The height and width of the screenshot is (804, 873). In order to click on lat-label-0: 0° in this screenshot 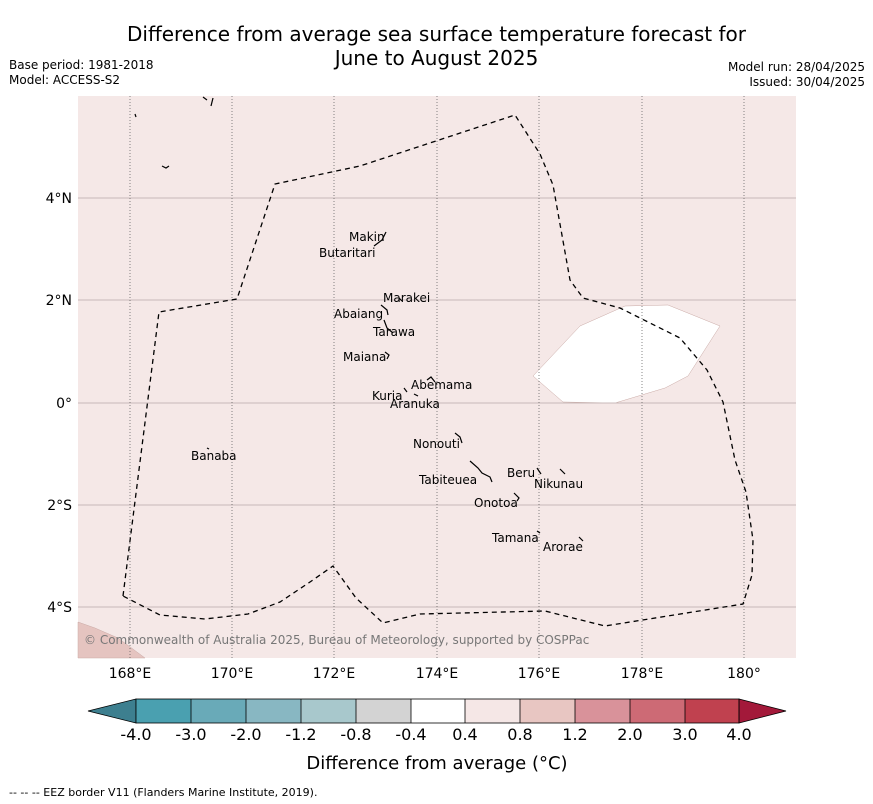, I will do `click(64, 404)`.